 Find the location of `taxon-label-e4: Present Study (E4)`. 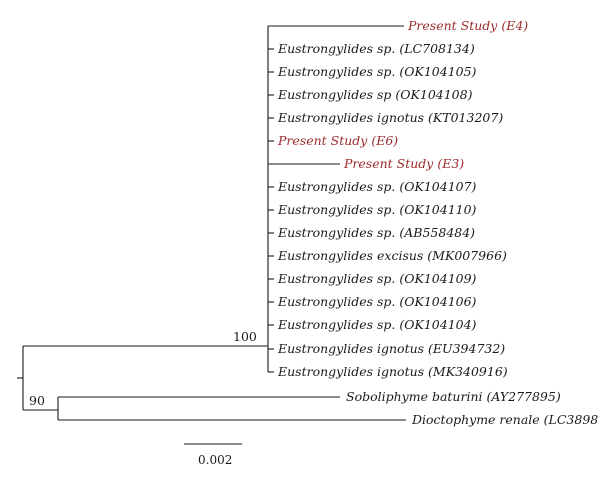

taxon-label-e4: Present Study (E4) is located at coordinates (467, 25).